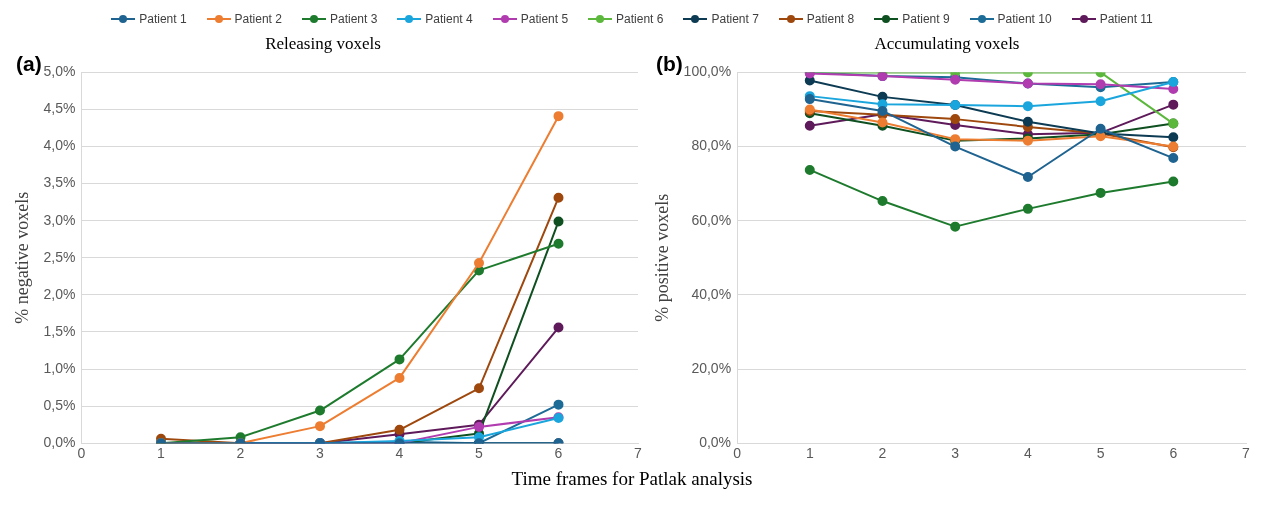 The width and height of the screenshot is (1264, 506). I want to click on legend-label: Patient 4, so click(449, 19).